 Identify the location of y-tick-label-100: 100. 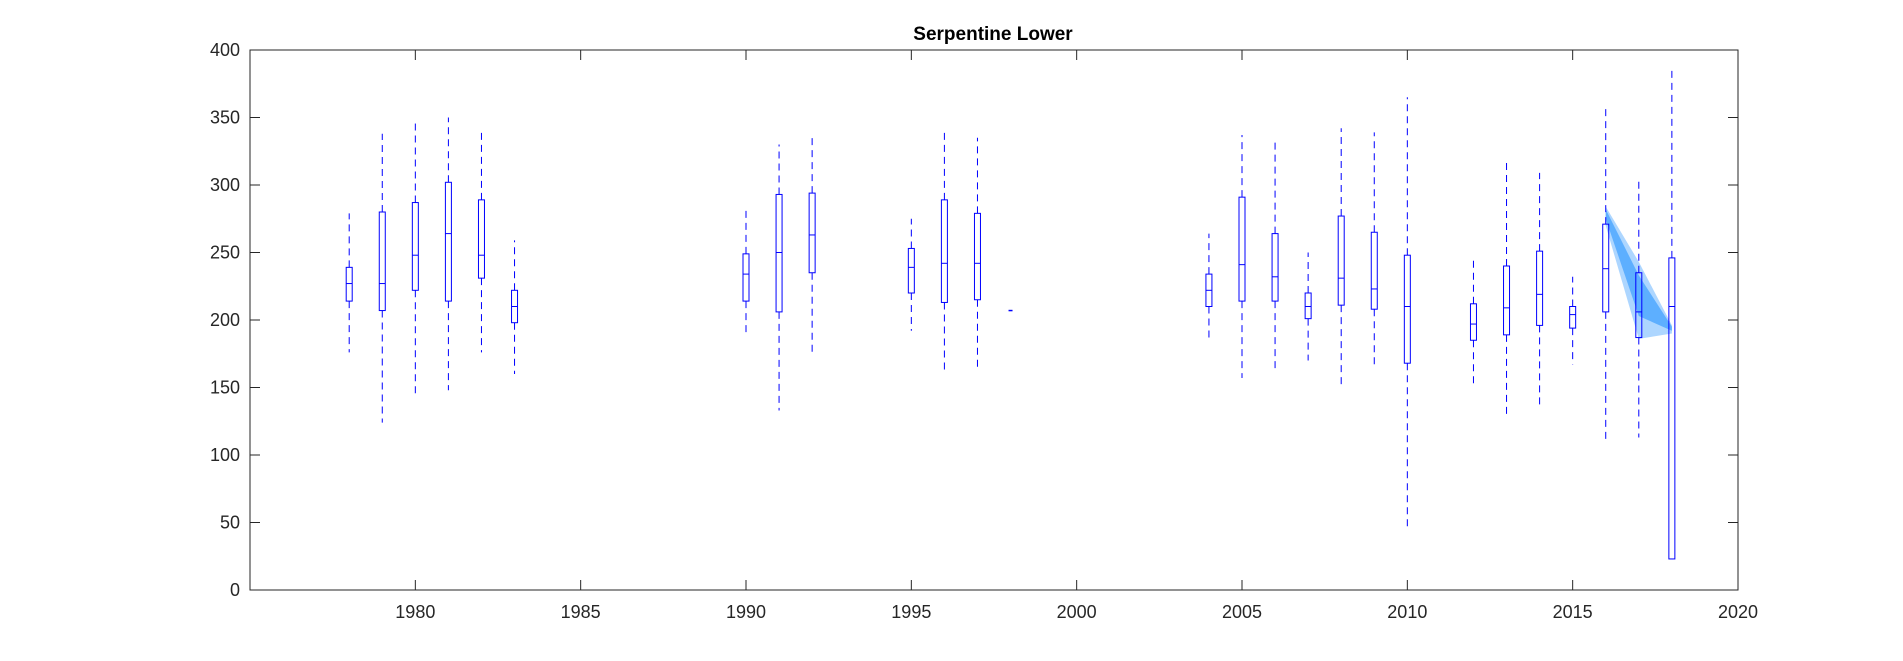
(225, 455).